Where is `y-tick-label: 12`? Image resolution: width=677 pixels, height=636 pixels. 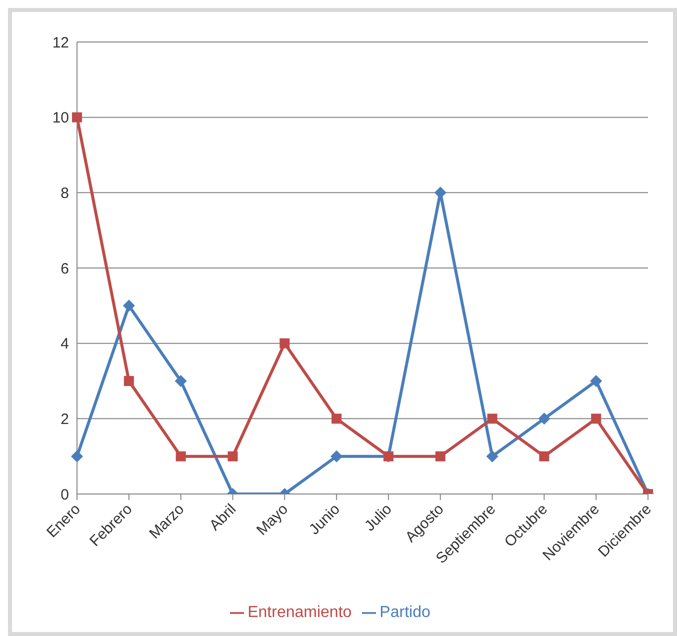
y-tick-label: 12 is located at coordinates (60, 43).